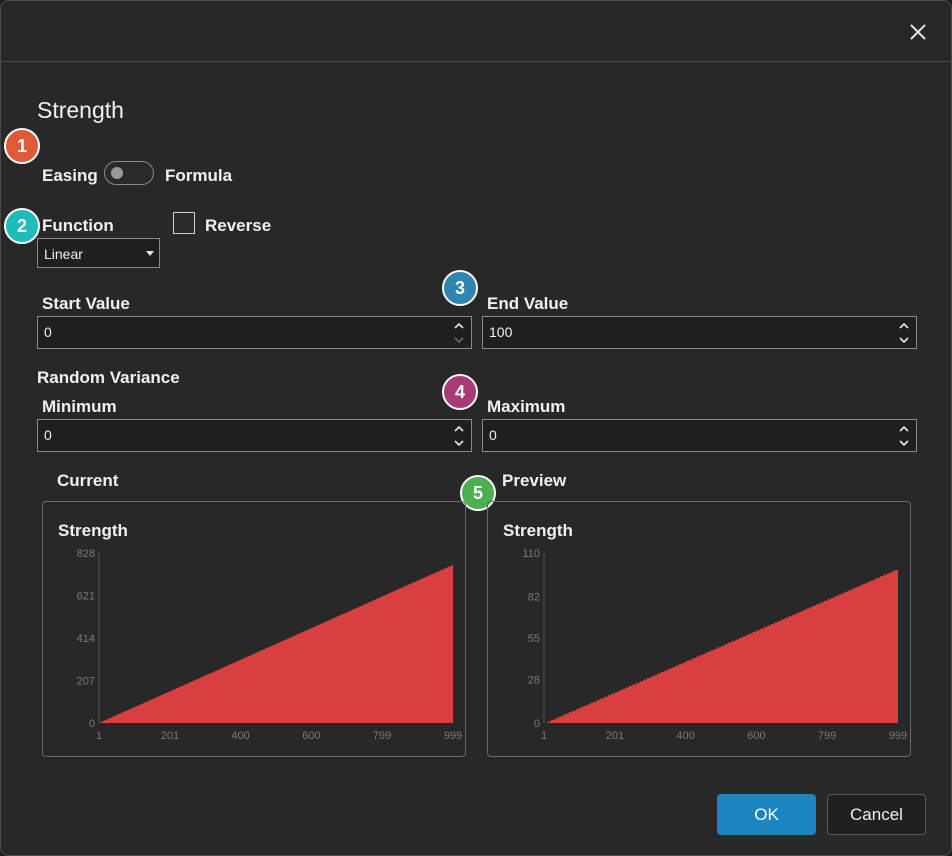  What do you see at coordinates (108, 377) in the screenshot?
I see `random-variance-label: Random Variance` at bounding box center [108, 377].